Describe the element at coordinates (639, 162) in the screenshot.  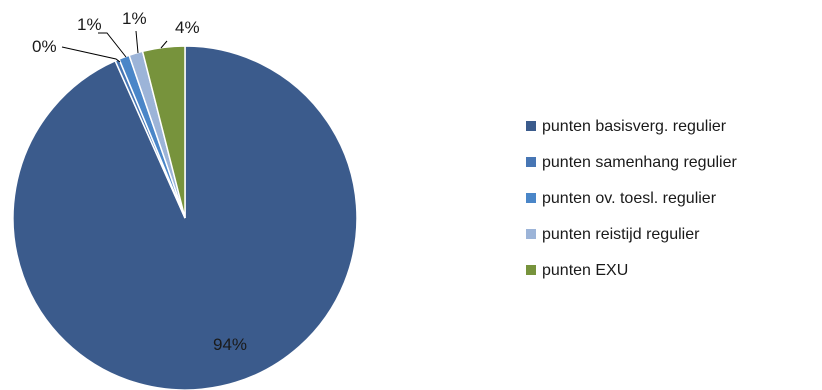
I see `legend-label-2: punten samenhang regulier` at that location.